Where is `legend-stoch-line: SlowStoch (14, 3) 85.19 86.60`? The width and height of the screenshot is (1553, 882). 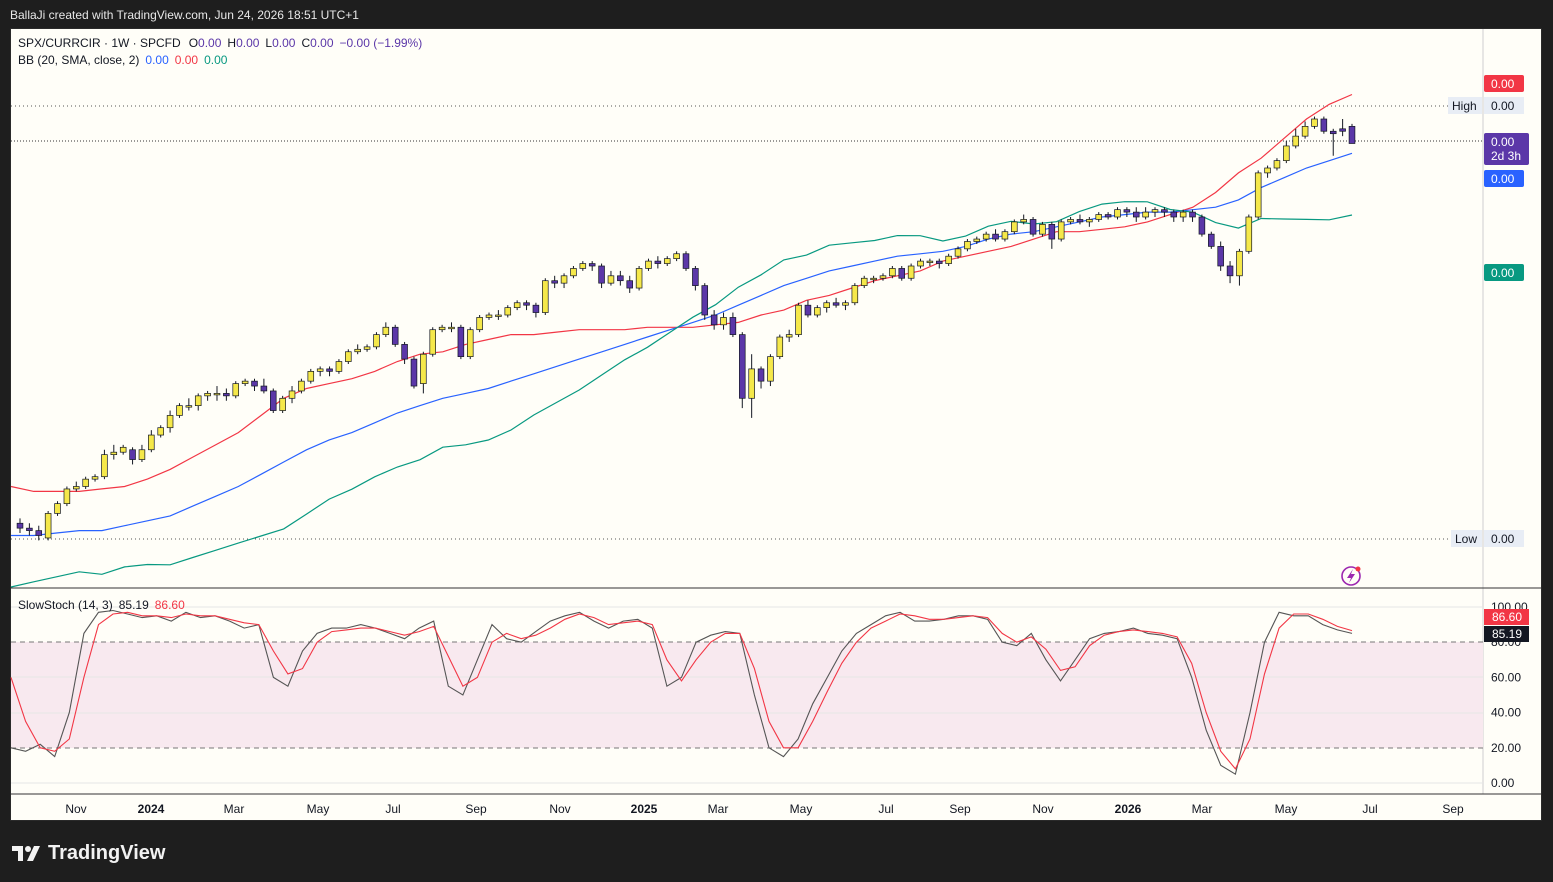
legend-stoch-line: SlowStoch (14, 3) 85.19 86.60 is located at coordinates (101, 605).